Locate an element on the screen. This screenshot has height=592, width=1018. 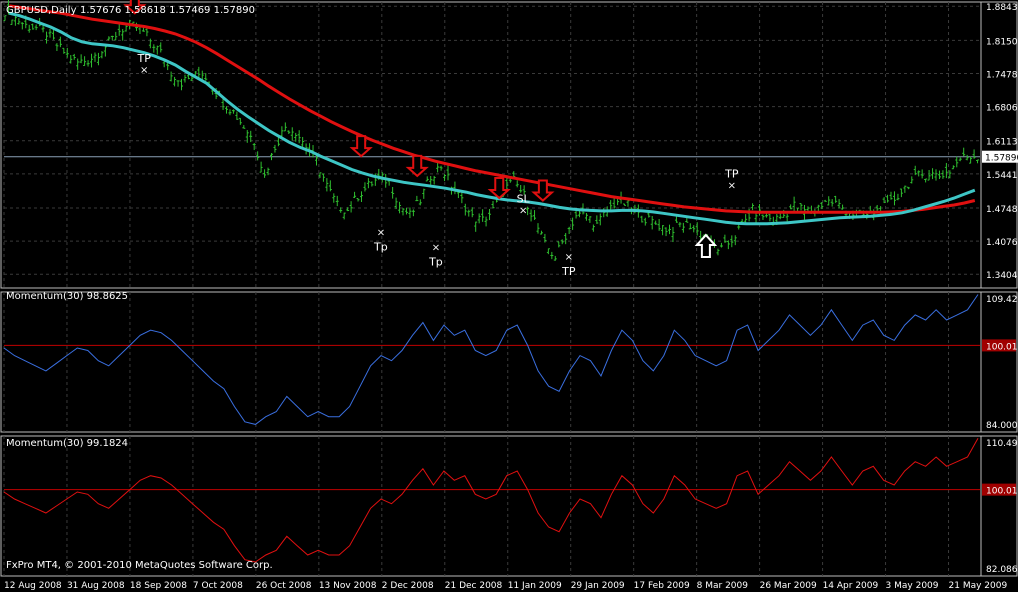
price-tick-label: 1.40760 is located at coordinates (1002, 243).